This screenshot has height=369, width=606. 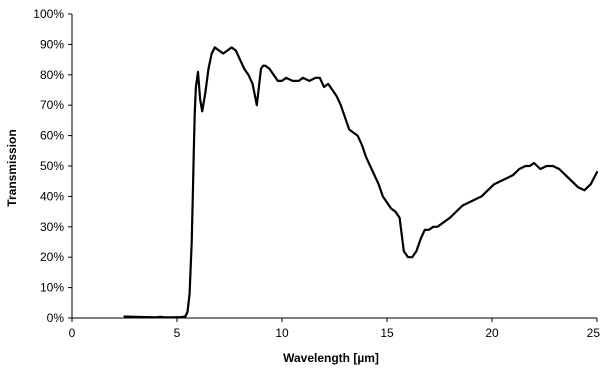 I want to click on y-tick-label: 90%, so click(x=52, y=44).